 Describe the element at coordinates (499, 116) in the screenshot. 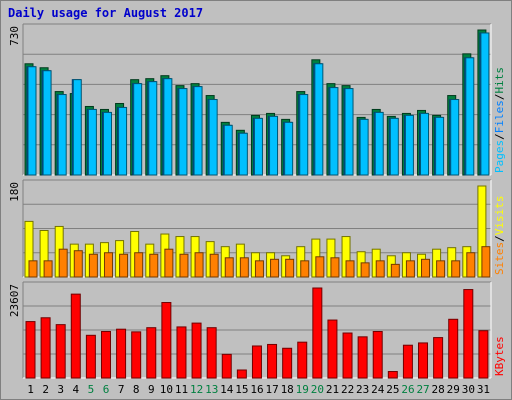

I see `legend-files: Files` at that location.